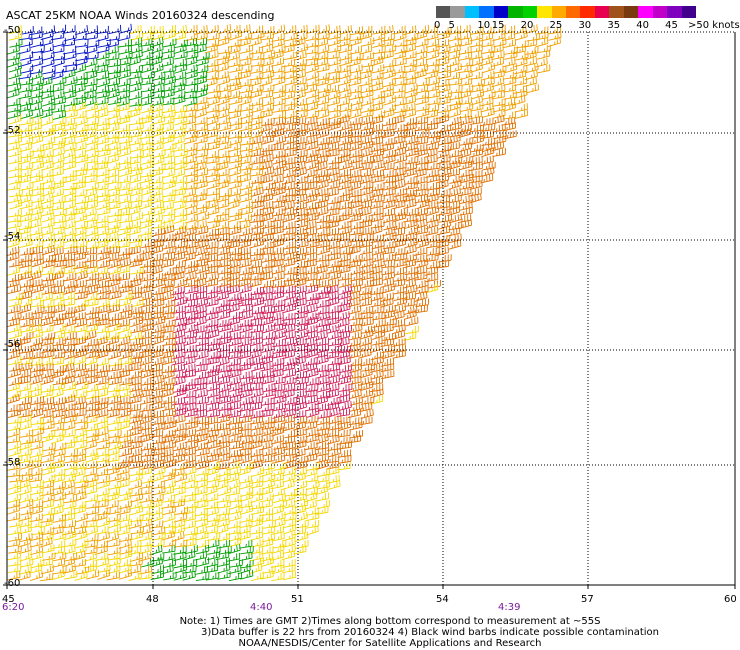 This screenshot has width=740, height=650. Describe the element at coordinates (442, 599) in the screenshot. I see `lon-label: 54` at that location.